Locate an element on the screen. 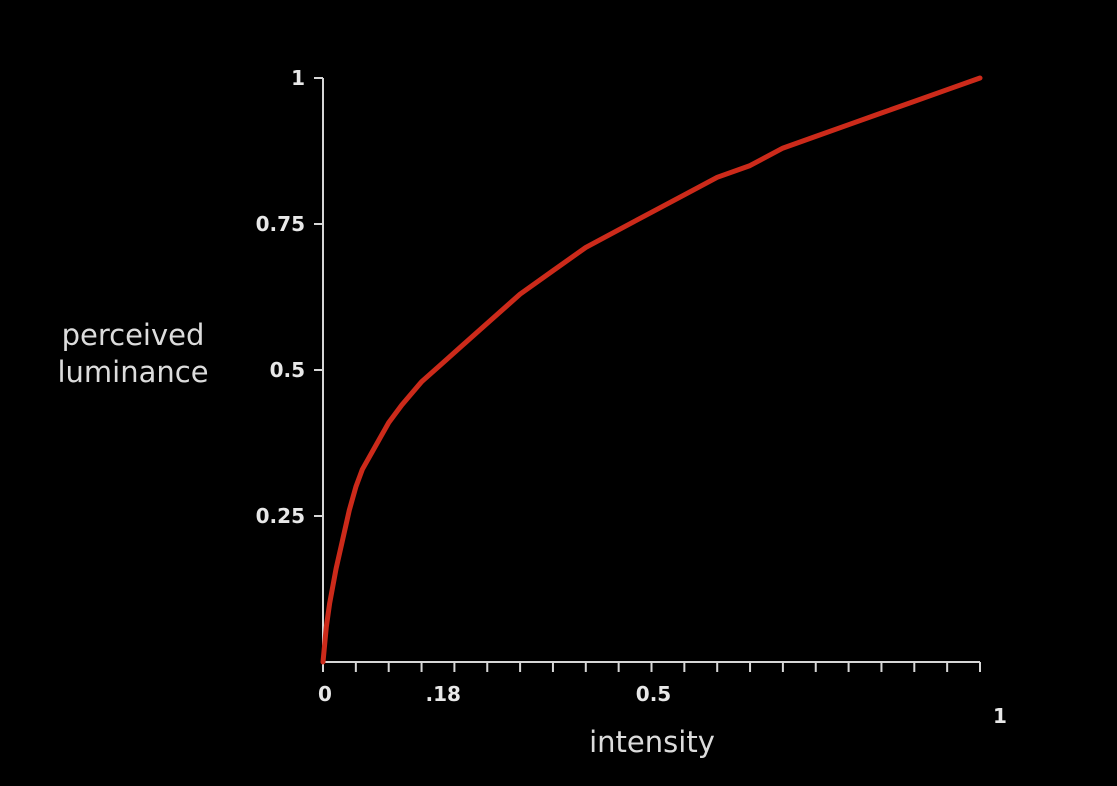 The height and width of the screenshot is (786, 1117). y-axis-title-line-2: luminance is located at coordinates (132, 372).